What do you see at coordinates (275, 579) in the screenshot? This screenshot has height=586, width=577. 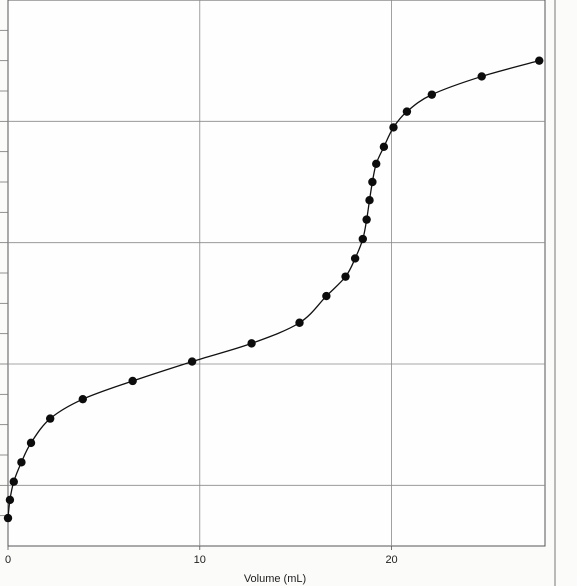 I see `x-axis-title: Volume (mL)` at bounding box center [275, 579].